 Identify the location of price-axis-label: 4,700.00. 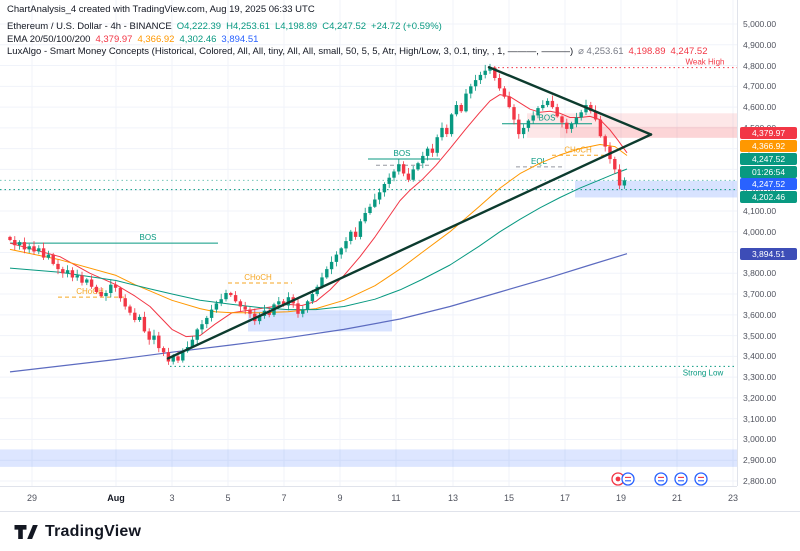
(760, 86).